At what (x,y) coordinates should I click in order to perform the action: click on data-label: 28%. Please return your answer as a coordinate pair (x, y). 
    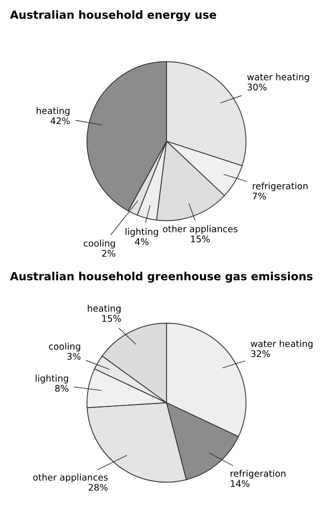
    Looking at the image, I should click on (98, 487).